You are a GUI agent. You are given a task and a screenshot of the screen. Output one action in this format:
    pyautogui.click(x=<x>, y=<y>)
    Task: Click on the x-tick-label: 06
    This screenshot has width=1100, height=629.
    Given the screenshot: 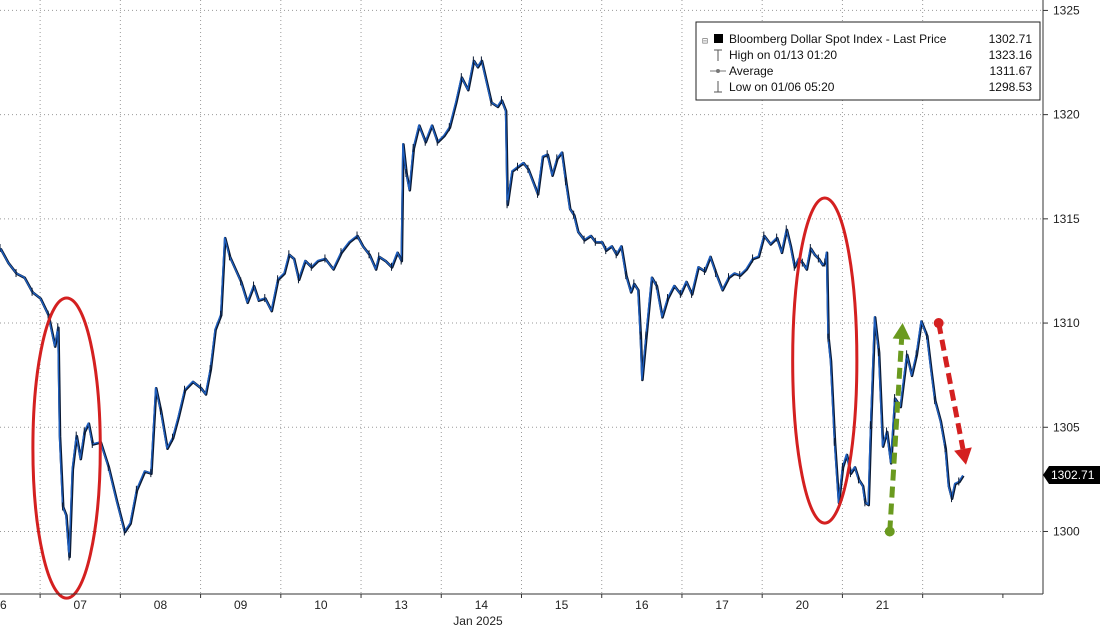 What is the action you would take?
    pyautogui.click(x=3, y=605)
    